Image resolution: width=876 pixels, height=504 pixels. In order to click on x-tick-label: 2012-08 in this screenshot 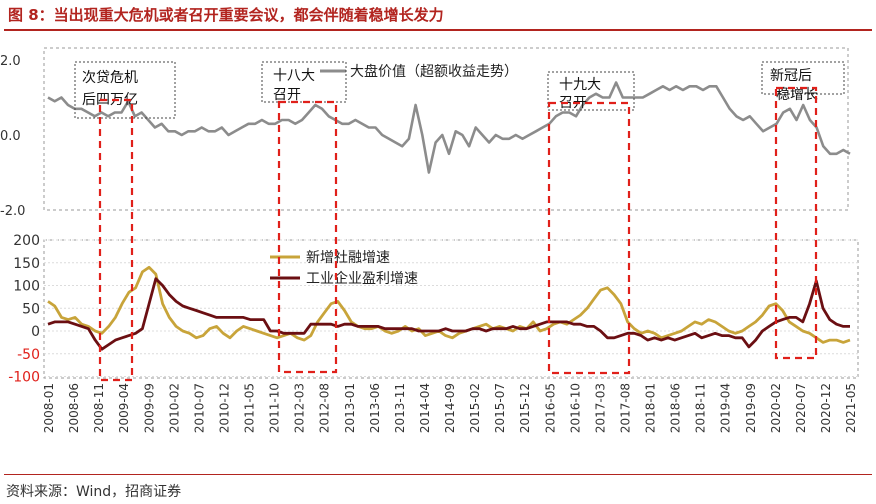, I will do `click(325, 408)`.